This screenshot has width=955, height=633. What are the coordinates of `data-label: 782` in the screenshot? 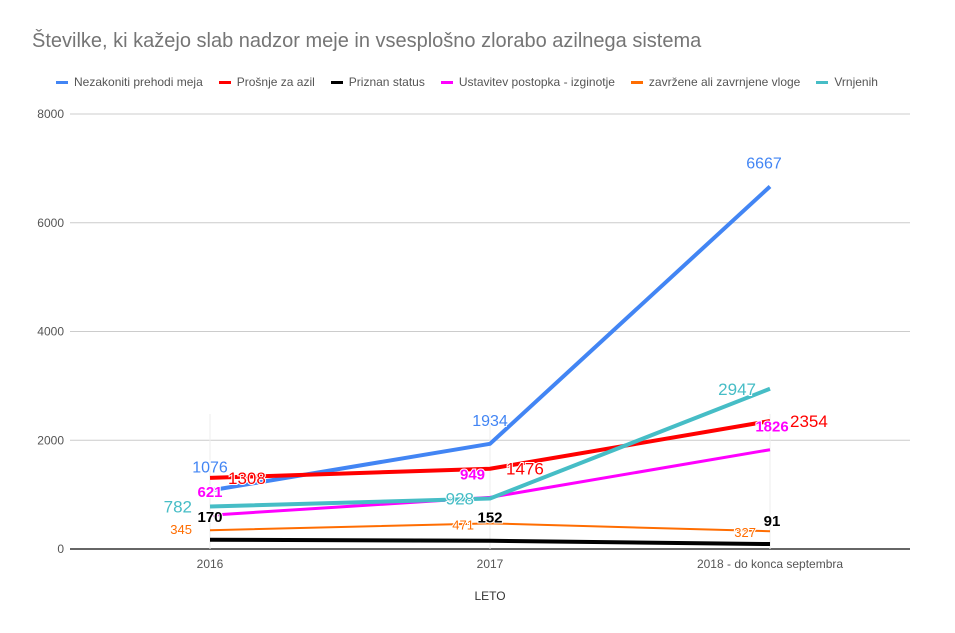 It's located at (178, 506).